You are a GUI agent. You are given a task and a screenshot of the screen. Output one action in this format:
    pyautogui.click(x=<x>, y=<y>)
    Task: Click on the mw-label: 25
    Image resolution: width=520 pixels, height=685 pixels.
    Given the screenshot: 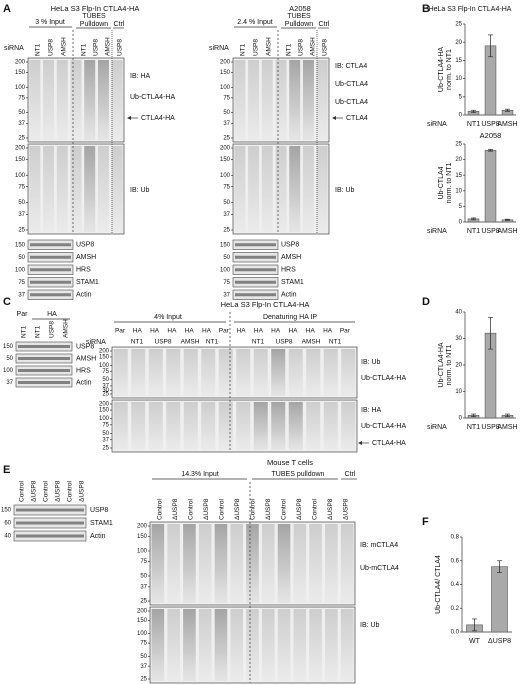 What is the action you would take?
    pyautogui.click(x=21, y=139)
    